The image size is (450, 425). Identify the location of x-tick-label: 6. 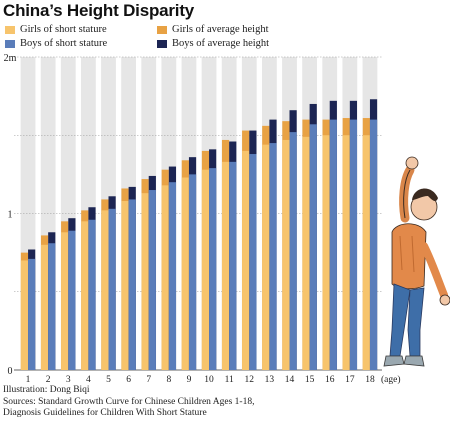
(128, 380).